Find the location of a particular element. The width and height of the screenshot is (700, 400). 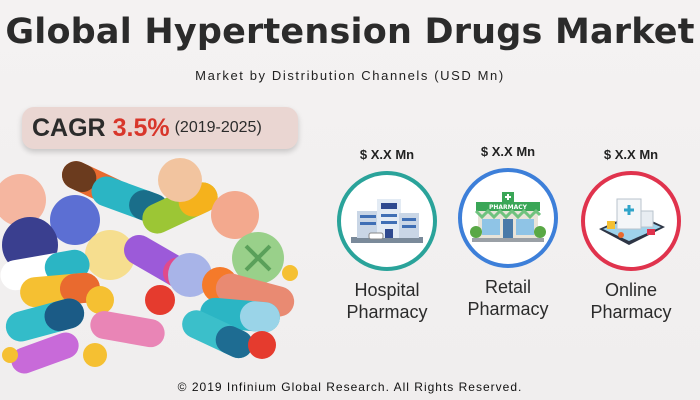

channel-ring: PHARMACY is located at coordinates (508, 218).